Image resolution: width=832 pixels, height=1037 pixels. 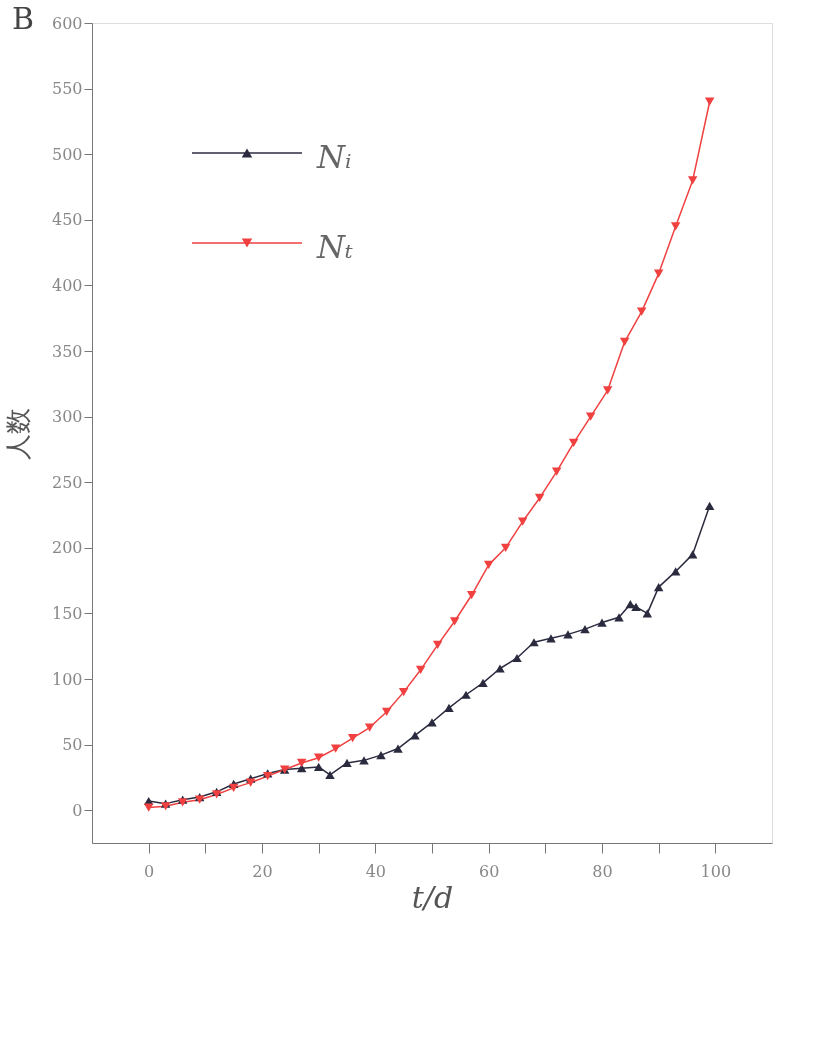 I want to click on chart-title: B, so click(x=23, y=18).